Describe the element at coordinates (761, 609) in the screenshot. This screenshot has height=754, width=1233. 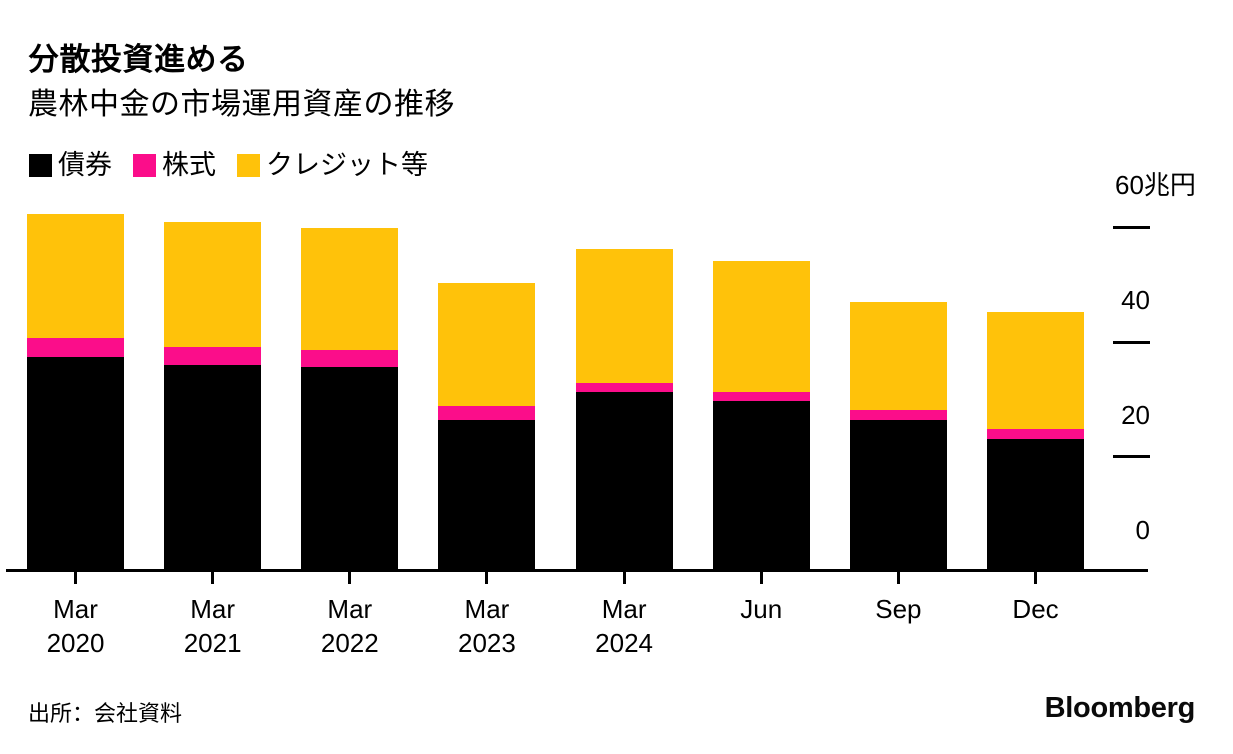
I see `x-axis-label: Jun` at that location.